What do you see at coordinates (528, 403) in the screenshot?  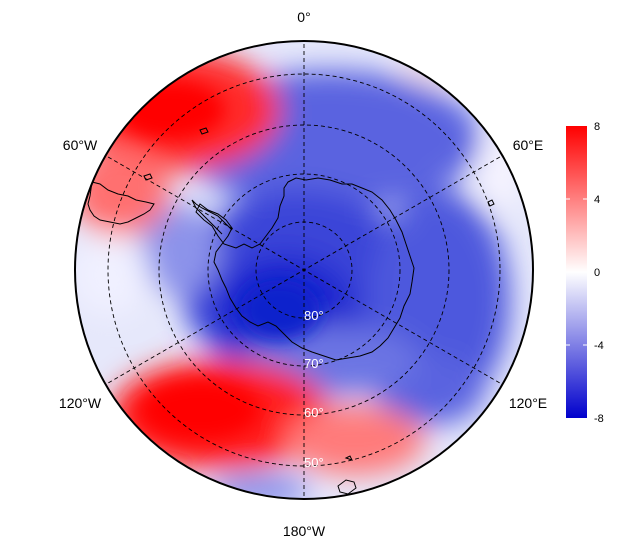 I see `lon-label-lower-right: 120°E` at bounding box center [528, 403].